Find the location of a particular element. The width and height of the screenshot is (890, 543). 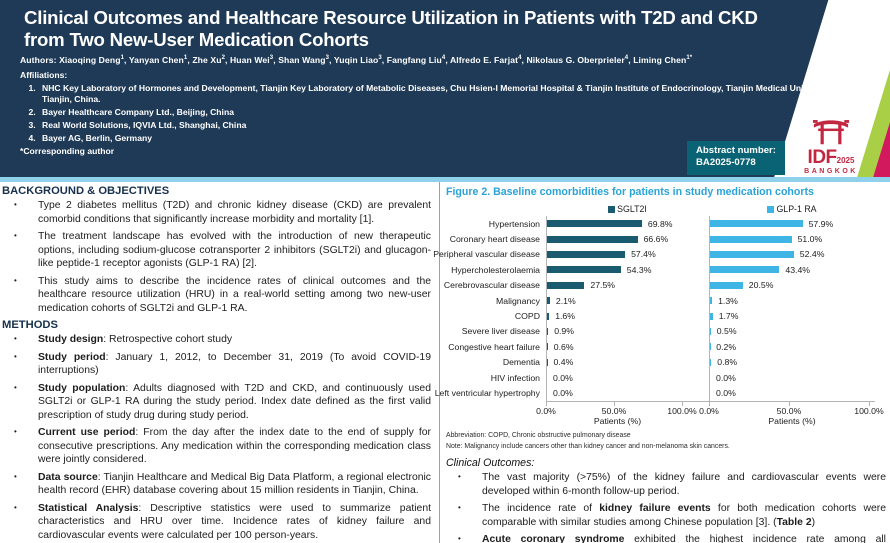

plot-cell: 1.6% is located at coordinates (627, 316).